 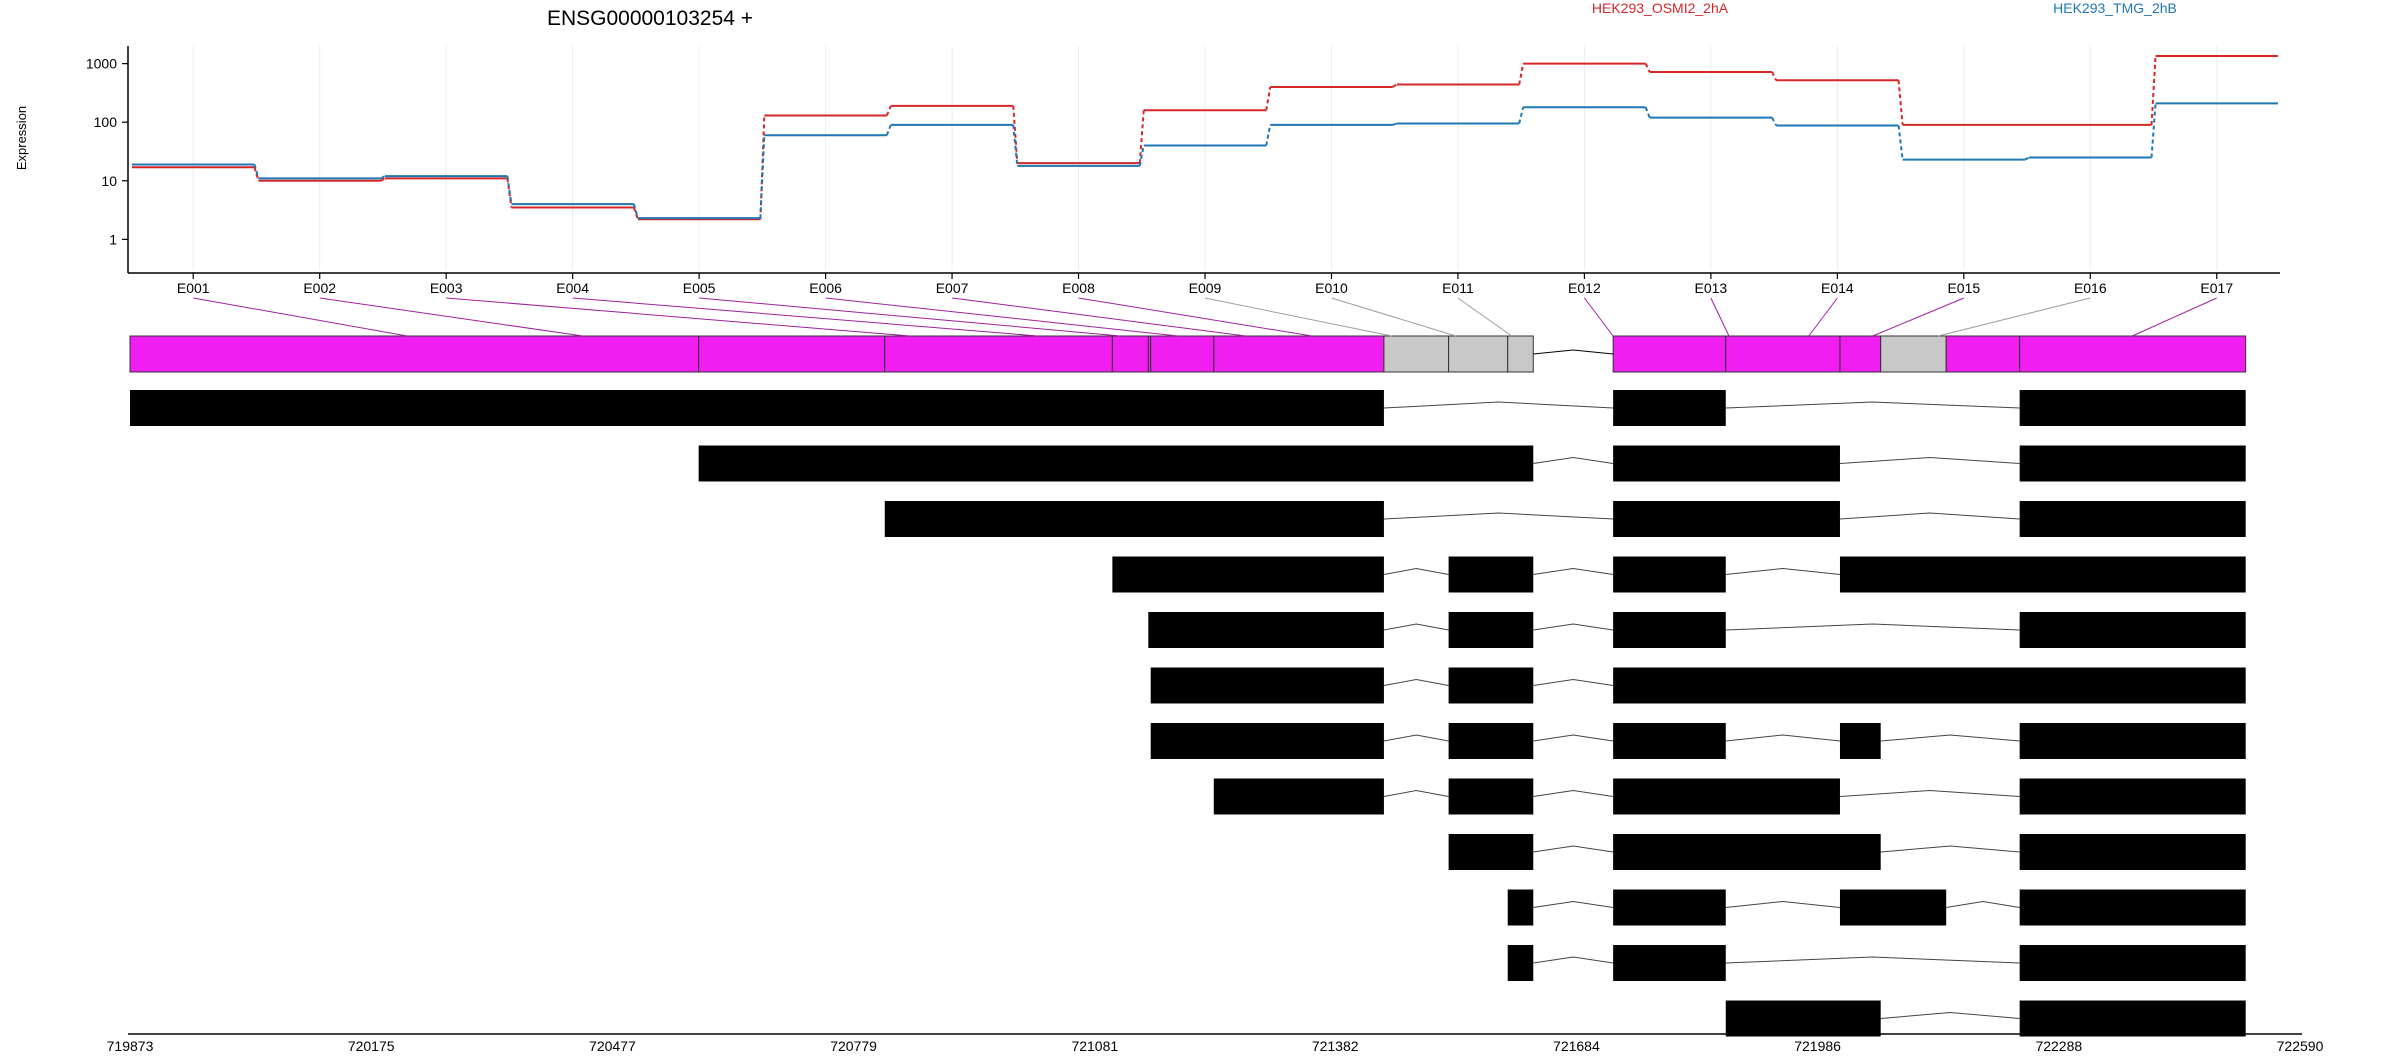 What do you see at coordinates (1335, 1046) in the screenshot?
I see `genomic-tick-label: 721382` at bounding box center [1335, 1046].